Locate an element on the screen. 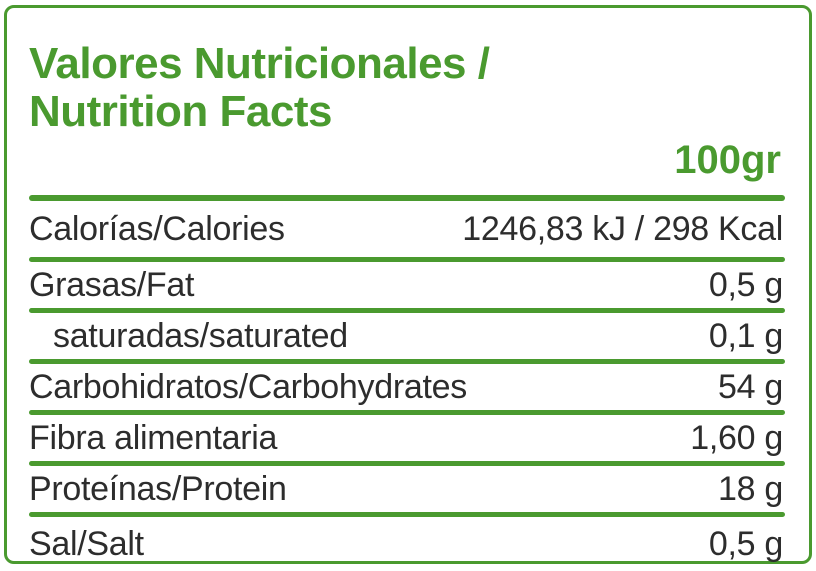  nutrient-value: 1,60 g is located at coordinates (736, 437).